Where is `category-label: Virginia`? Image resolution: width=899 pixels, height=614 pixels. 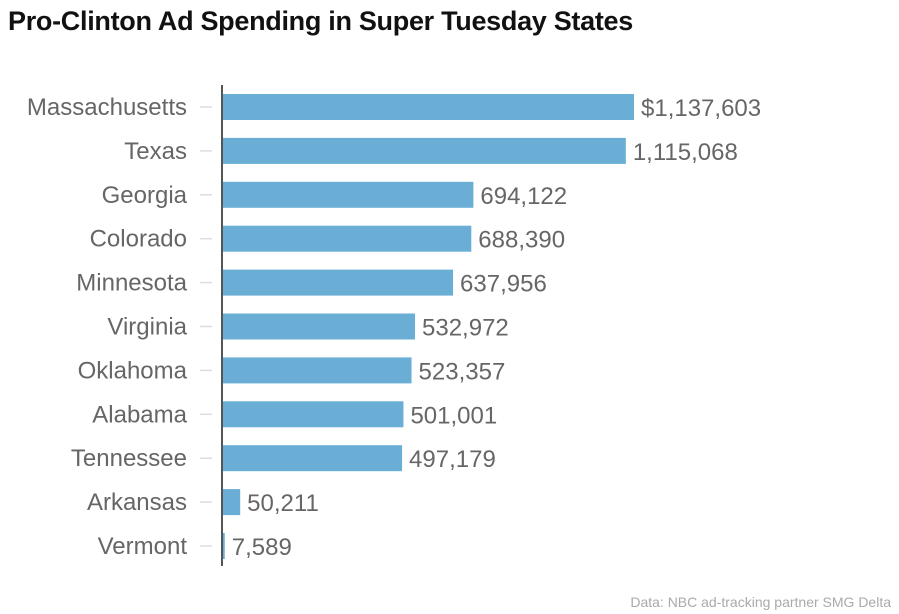
category-label: Virginia is located at coordinates (147, 327).